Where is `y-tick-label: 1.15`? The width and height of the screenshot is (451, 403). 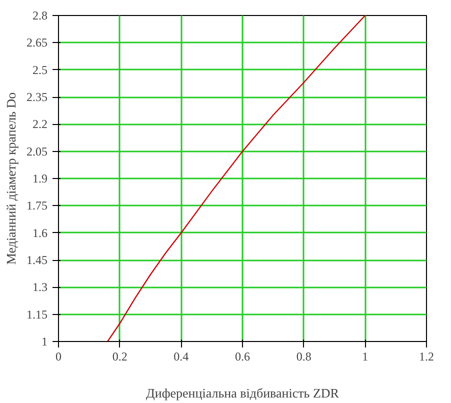 y-tick-label: 1.15 is located at coordinates (37, 314).